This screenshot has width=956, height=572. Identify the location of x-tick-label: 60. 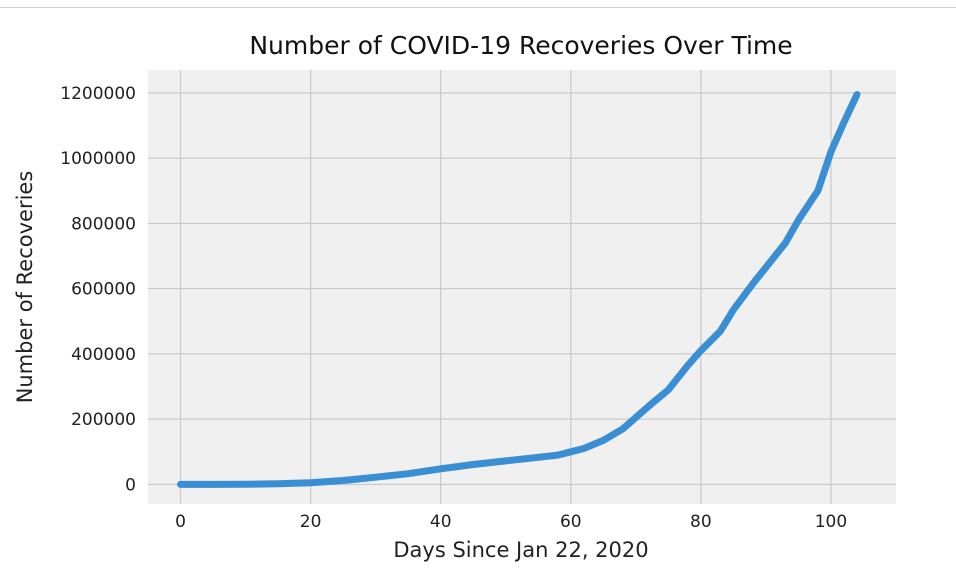
(571, 522).